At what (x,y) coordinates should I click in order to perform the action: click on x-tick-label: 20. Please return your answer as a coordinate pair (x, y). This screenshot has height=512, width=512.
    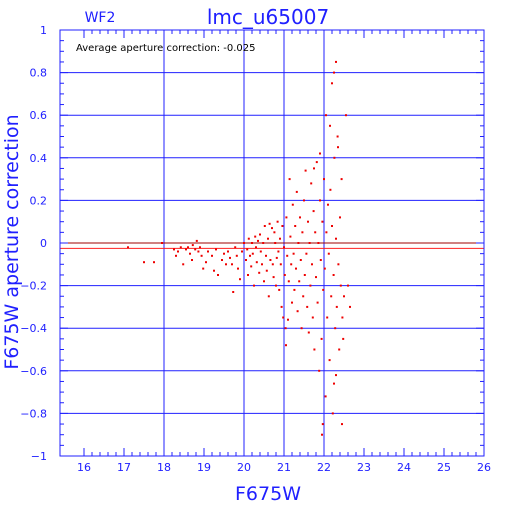
    Looking at the image, I should click on (244, 467).